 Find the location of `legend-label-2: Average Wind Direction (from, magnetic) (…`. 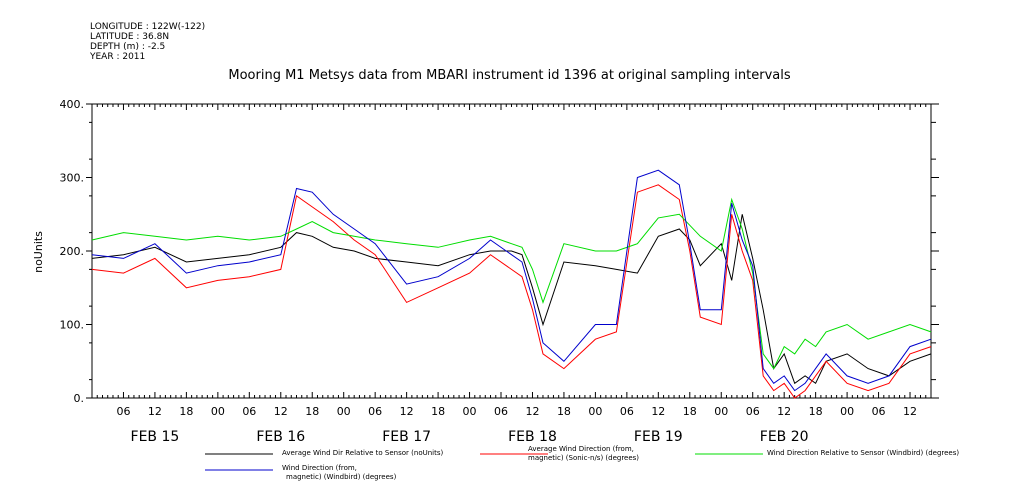

legend-label-2: Average Wind Direction (from, magnetic) (… is located at coordinates (583, 453).